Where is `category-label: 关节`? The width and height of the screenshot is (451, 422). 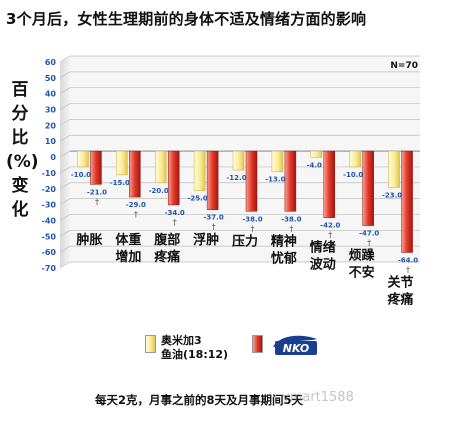 category-label: 关节 is located at coordinates (401, 282).